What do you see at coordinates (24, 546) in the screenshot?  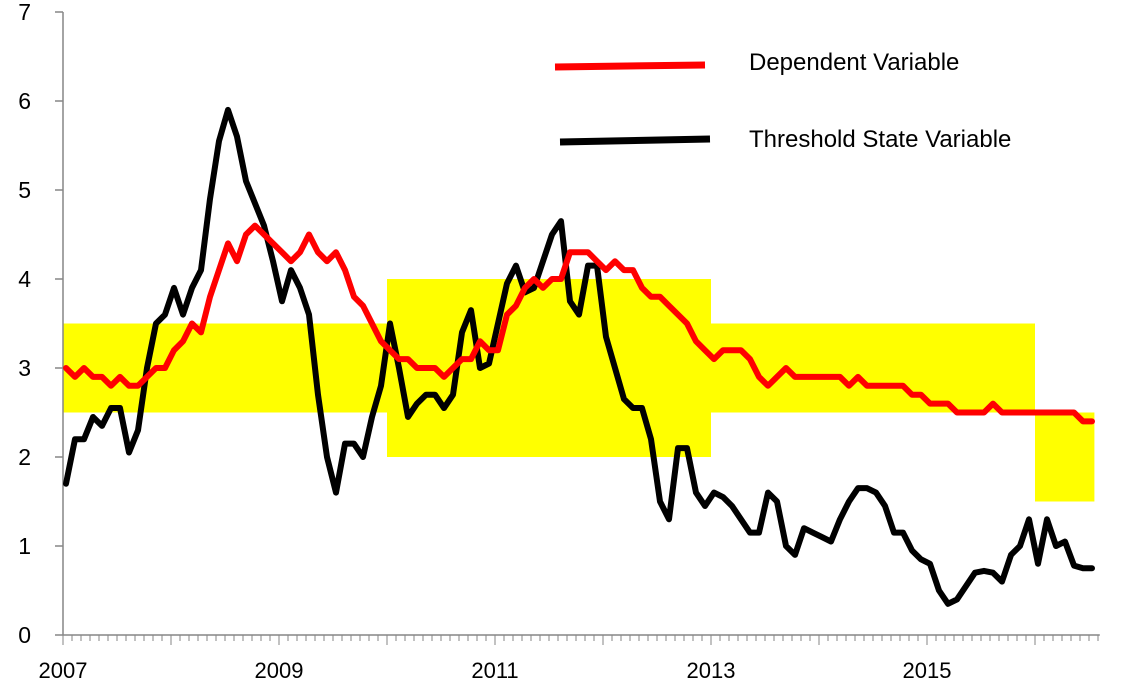 I see `y-tick-label: 1` at bounding box center [24, 546].